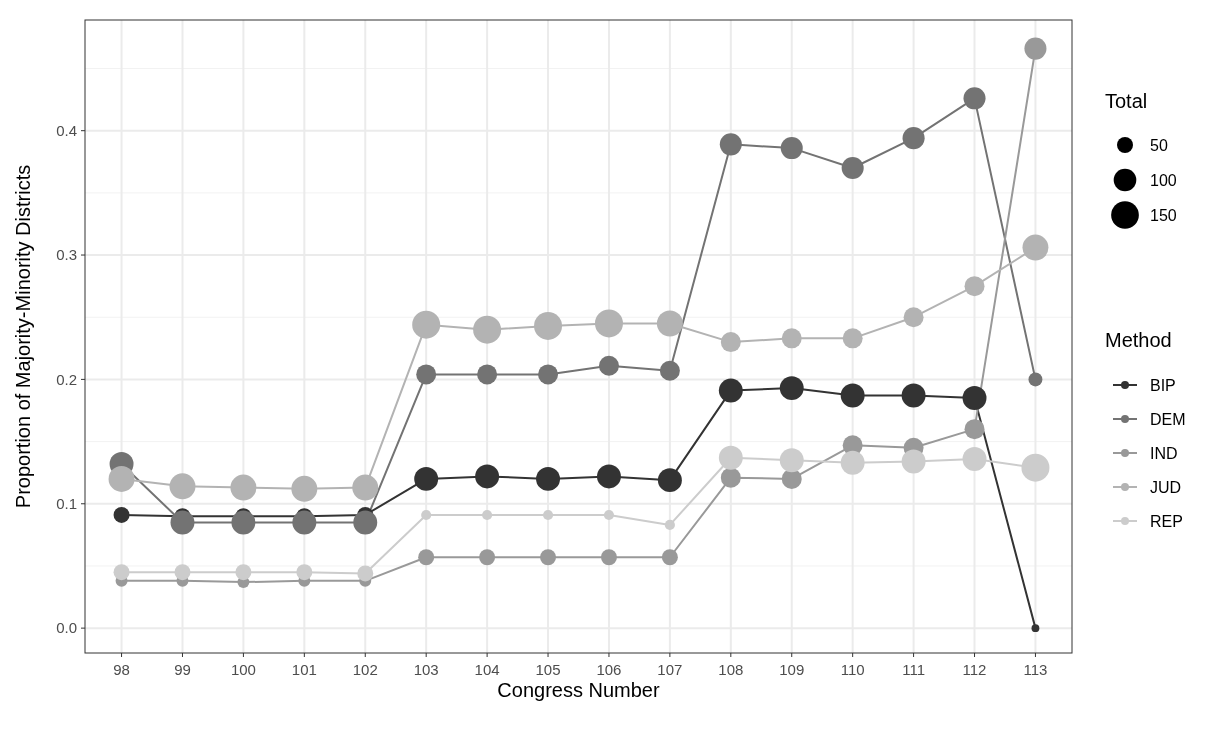 This screenshot has height=750, width=1215. I want to click on x-tick-label: 101, so click(304, 669).